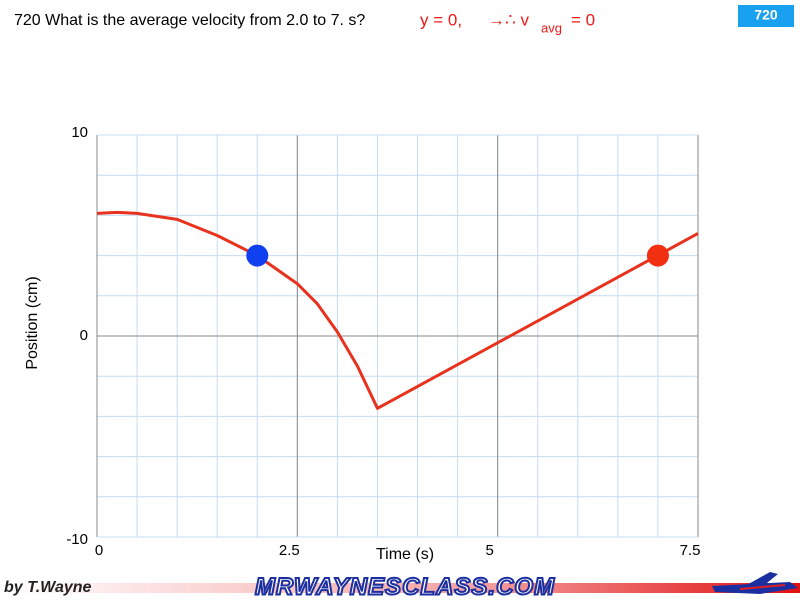  What do you see at coordinates (289, 550) in the screenshot?
I see `x-tick-label: 2.5` at bounding box center [289, 550].